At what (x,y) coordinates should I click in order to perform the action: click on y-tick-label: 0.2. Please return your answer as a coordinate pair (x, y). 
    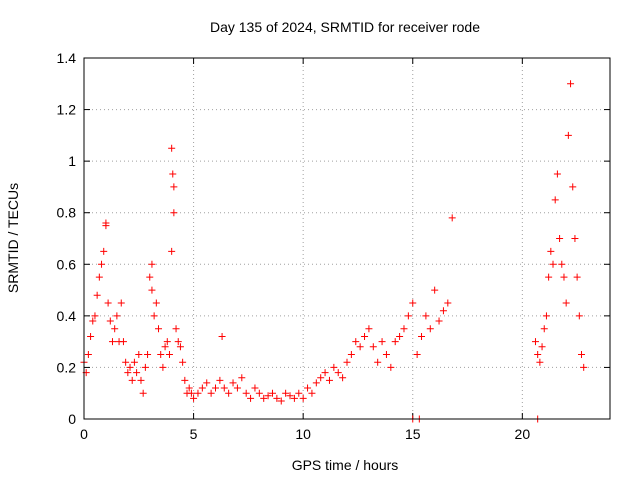
    Looking at the image, I should click on (67, 367).